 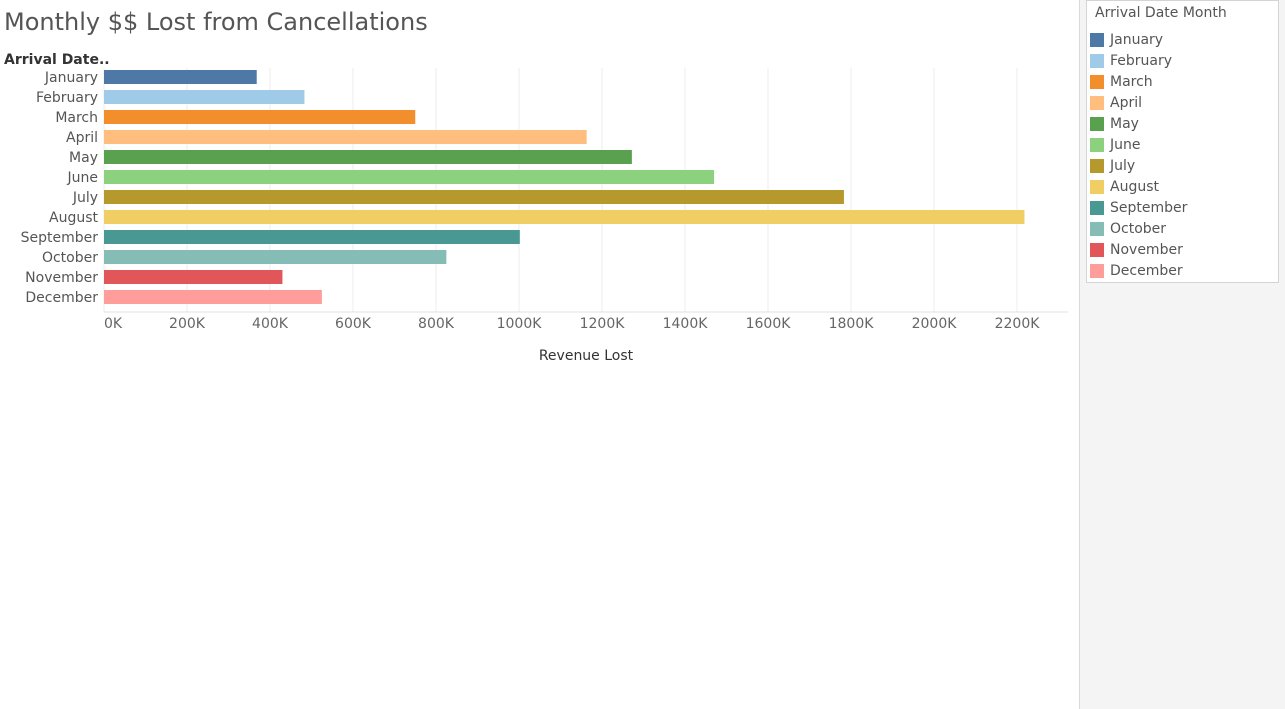 What do you see at coordinates (312, 237) in the screenshot?
I see `bar-september` at bounding box center [312, 237].